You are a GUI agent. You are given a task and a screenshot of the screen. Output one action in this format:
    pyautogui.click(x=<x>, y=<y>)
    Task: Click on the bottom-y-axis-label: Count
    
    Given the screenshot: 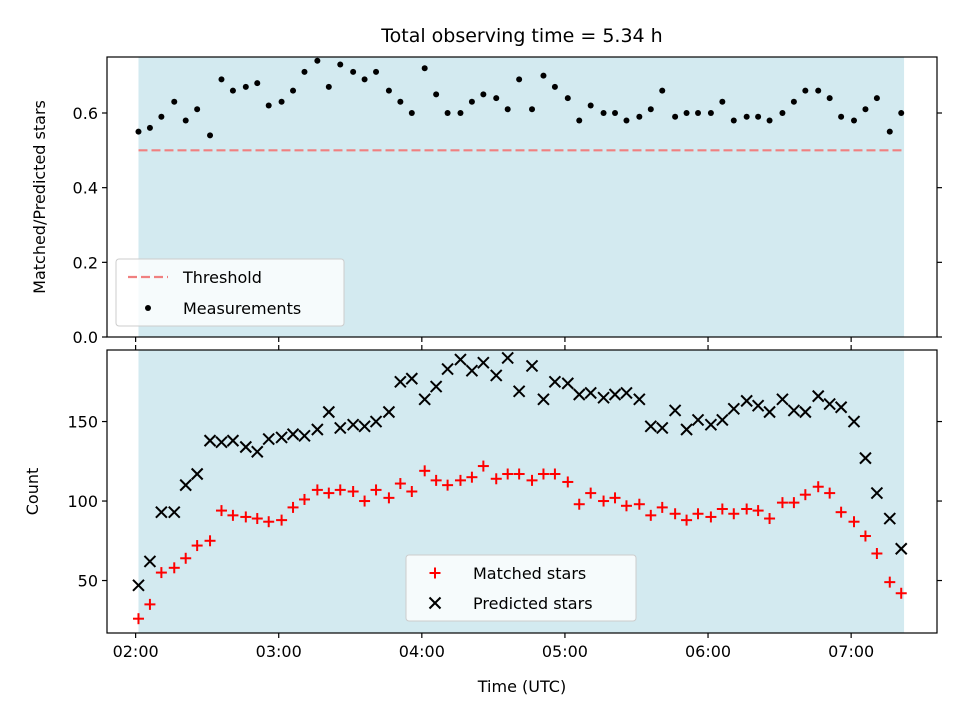 What is the action you would take?
    pyautogui.click(x=32, y=492)
    